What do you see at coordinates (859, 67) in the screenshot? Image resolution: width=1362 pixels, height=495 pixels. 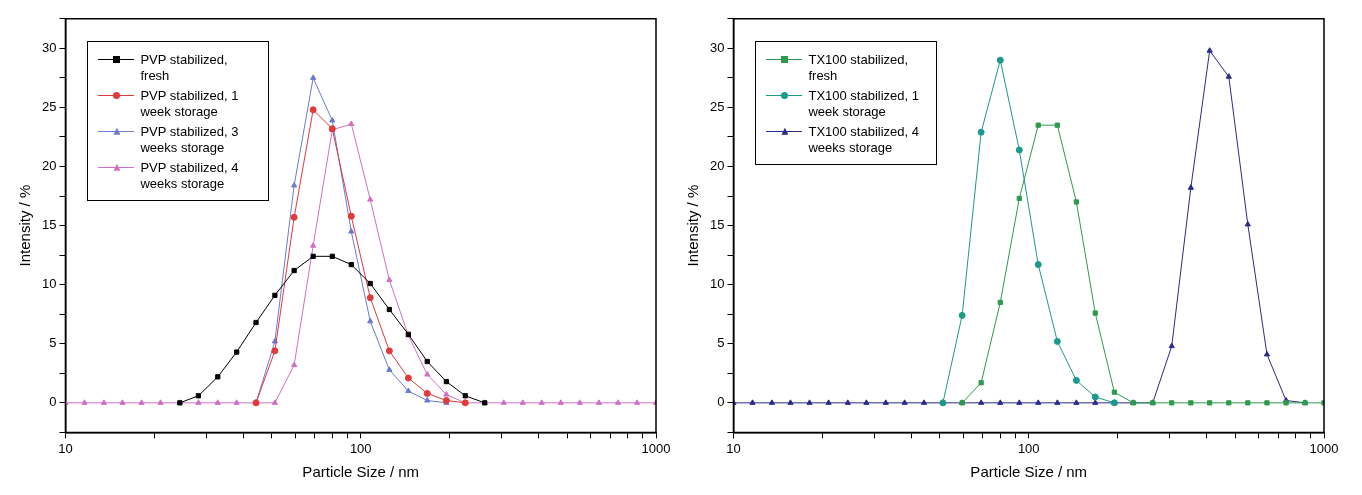 I see `legend-label: TX100 stabilized, fresh` at bounding box center [859, 67].